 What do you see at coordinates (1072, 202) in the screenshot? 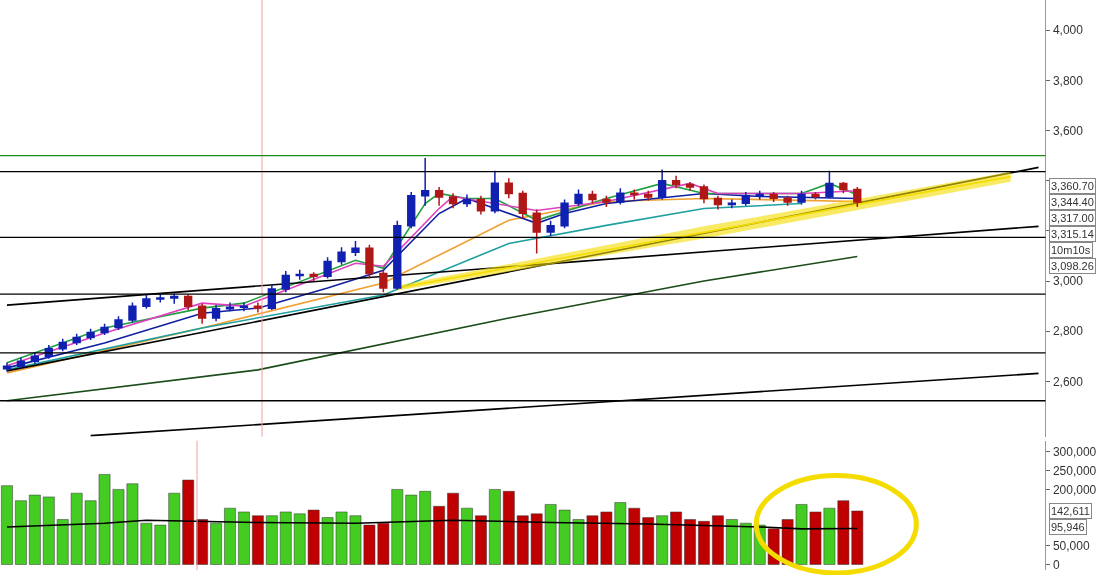
I see `text: 3,344.40` at bounding box center [1072, 202].